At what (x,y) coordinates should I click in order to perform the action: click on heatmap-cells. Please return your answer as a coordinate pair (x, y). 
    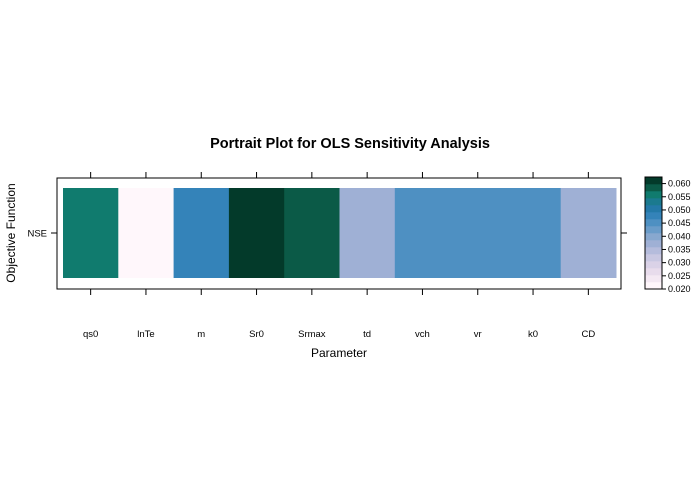
    Looking at the image, I should click on (340, 233).